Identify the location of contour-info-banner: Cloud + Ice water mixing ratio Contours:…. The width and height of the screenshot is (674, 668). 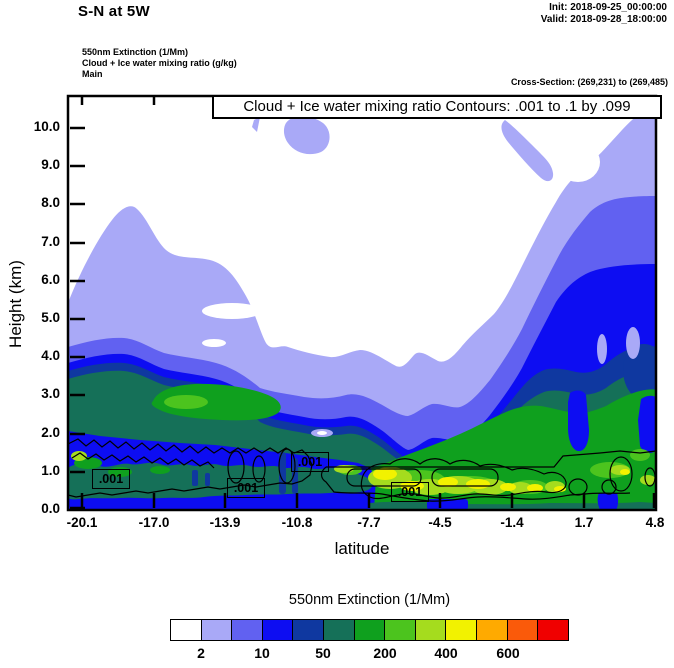
(437, 107).